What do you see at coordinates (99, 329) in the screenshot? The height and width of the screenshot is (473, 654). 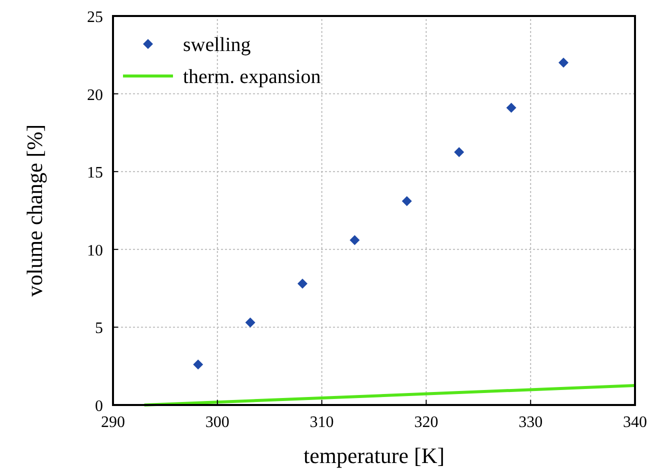 I see `y-tick-label: 5` at bounding box center [99, 329].